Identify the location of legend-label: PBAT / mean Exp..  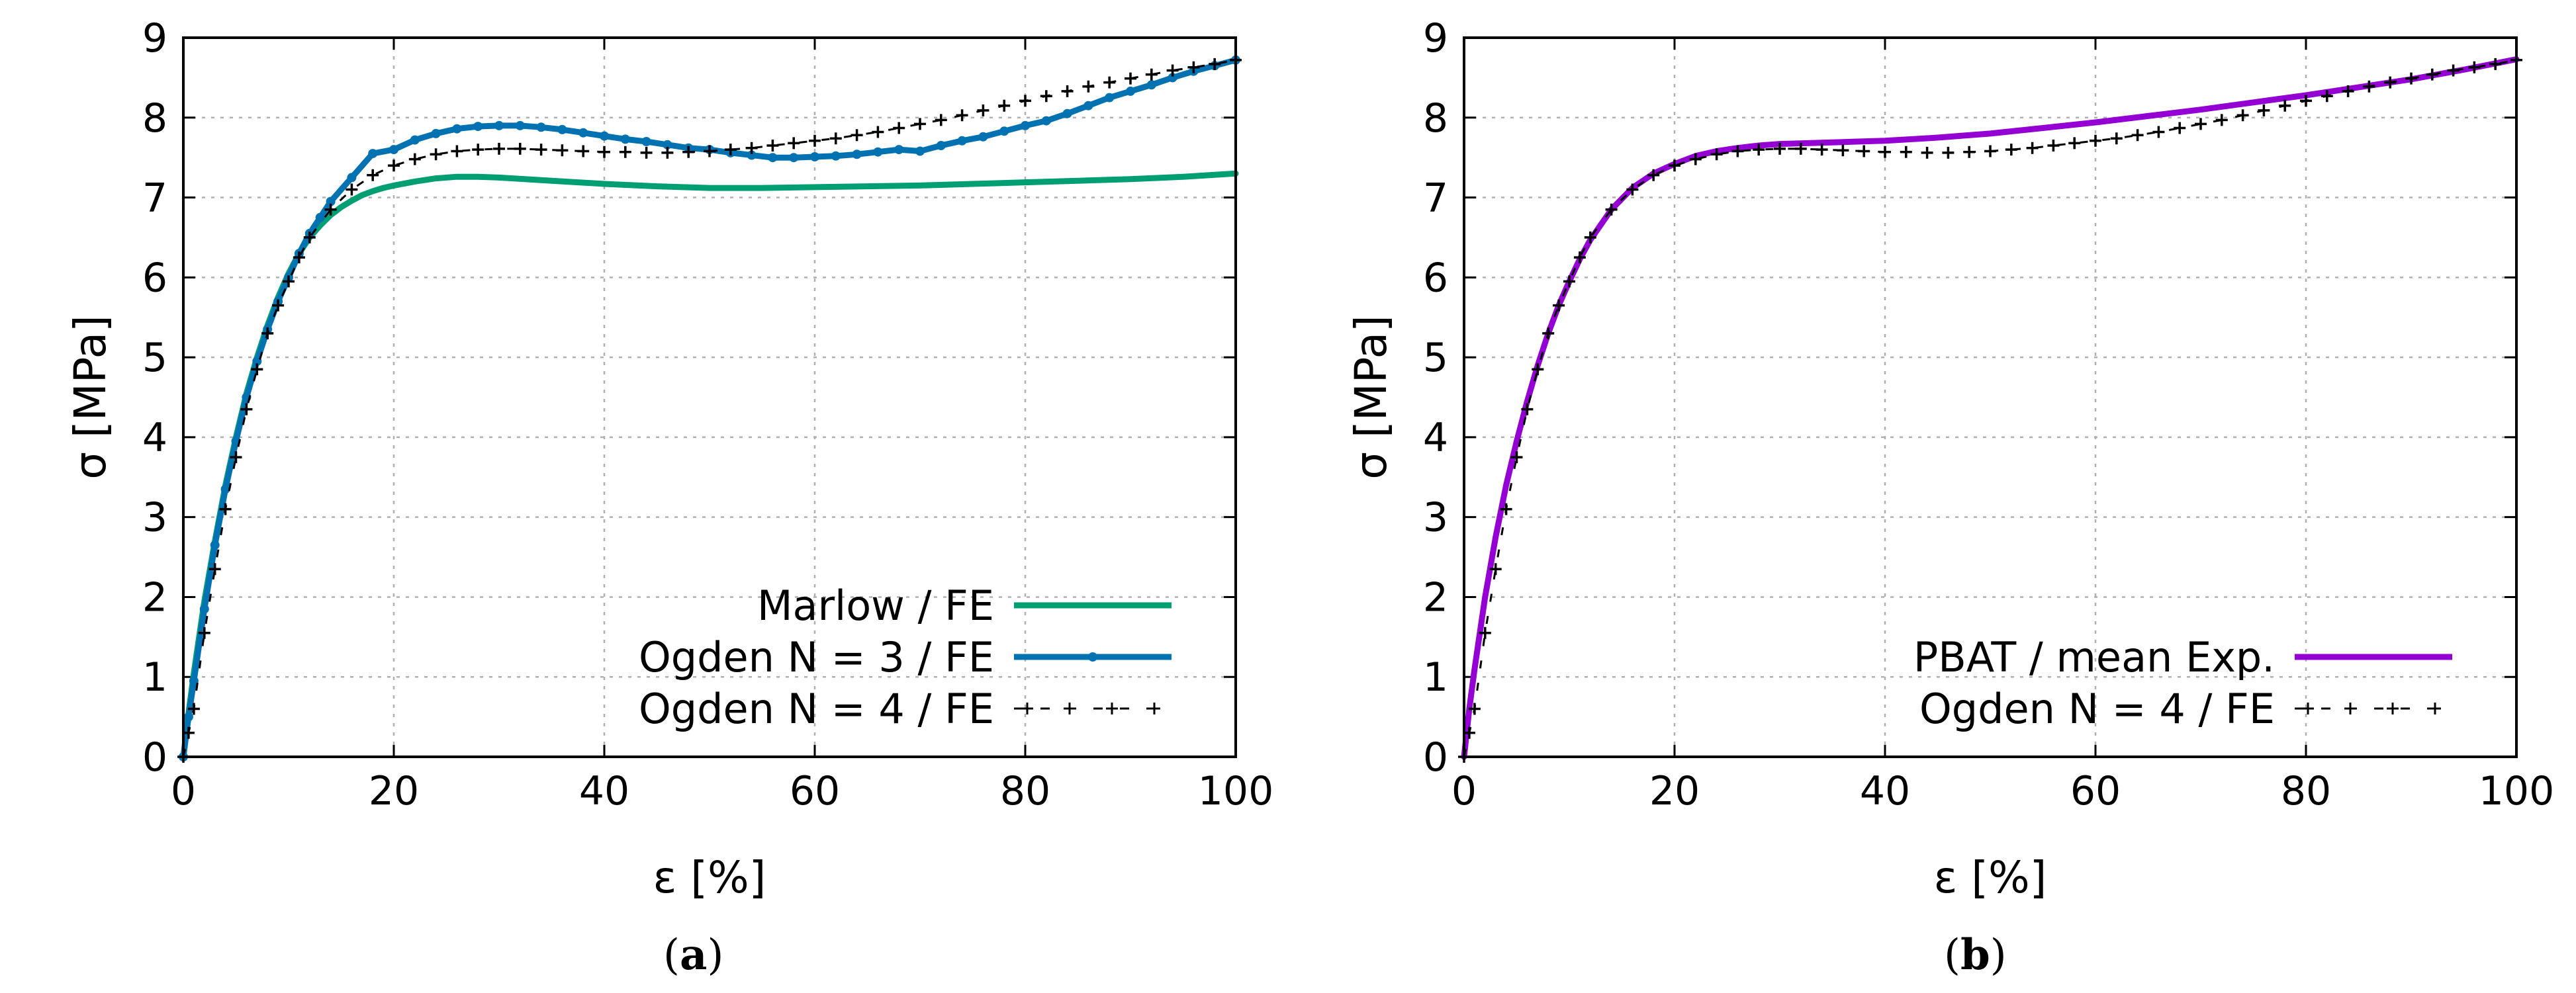
(2094, 657).